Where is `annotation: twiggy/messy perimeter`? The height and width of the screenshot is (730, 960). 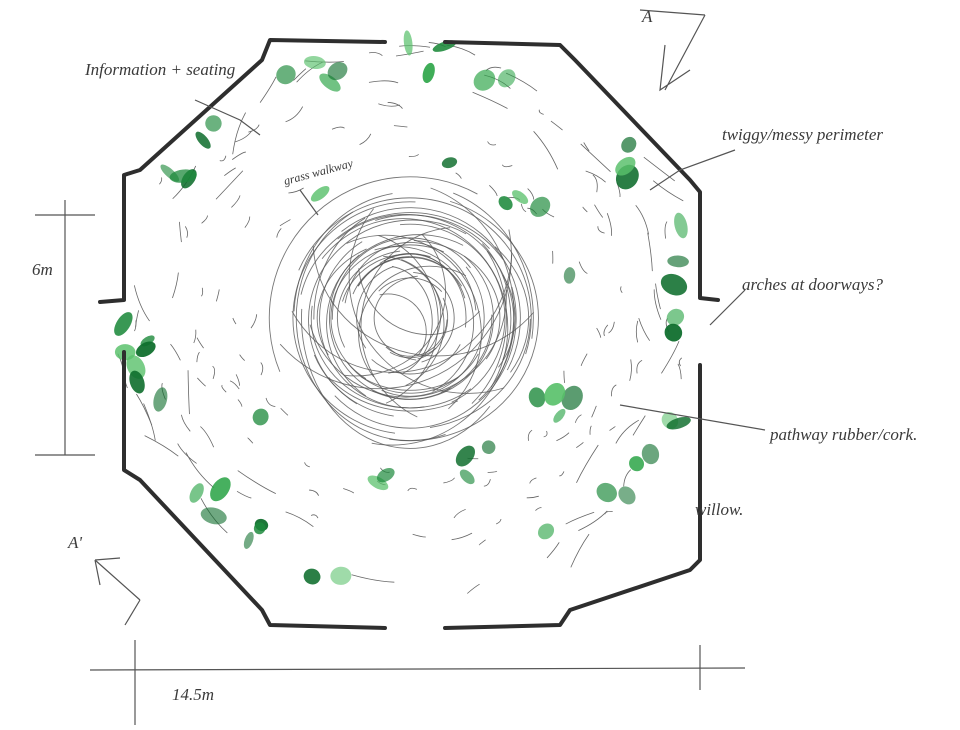 annotation: twiggy/messy perimeter is located at coordinates (802, 134).